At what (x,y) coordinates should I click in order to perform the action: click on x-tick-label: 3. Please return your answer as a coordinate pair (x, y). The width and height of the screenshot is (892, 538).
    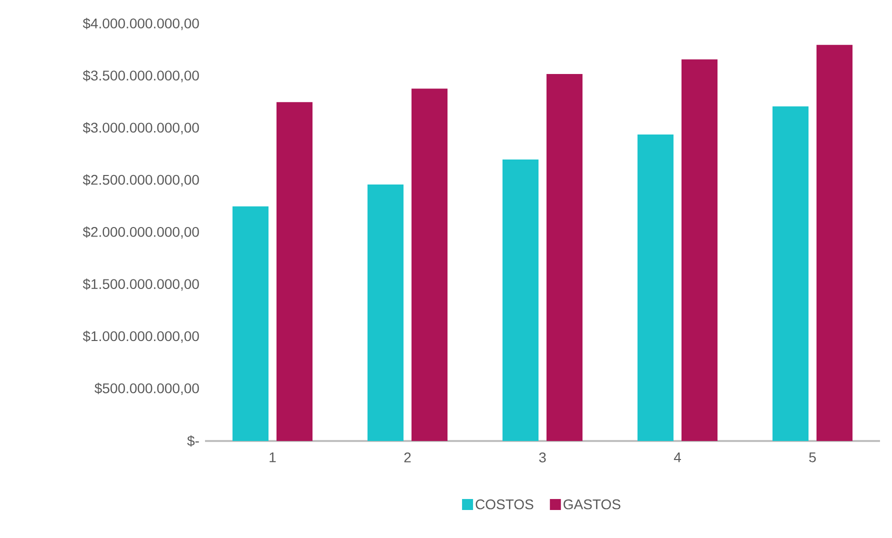
    Looking at the image, I should click on (542, 457).